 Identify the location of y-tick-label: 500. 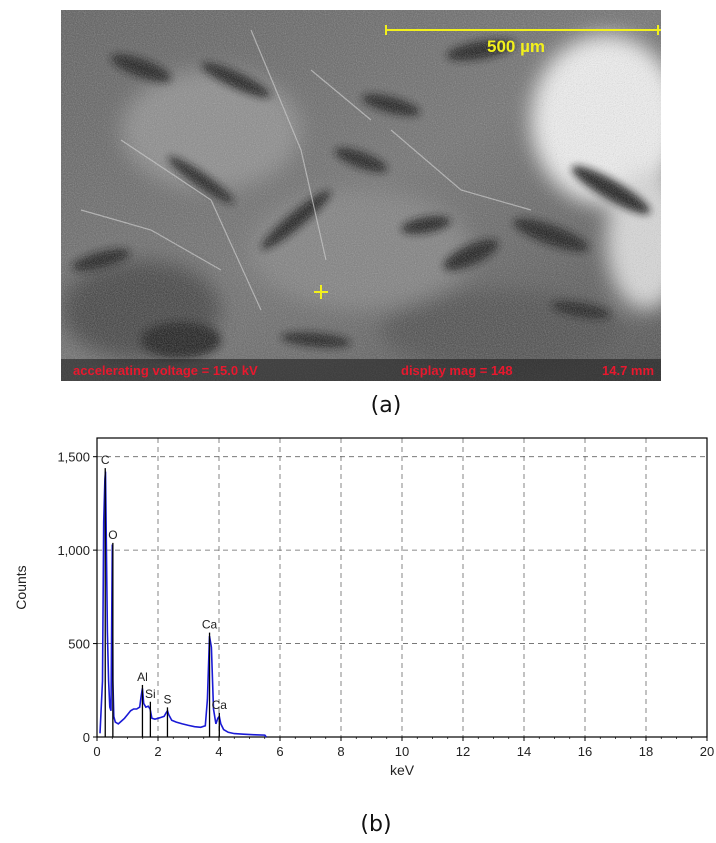
(79, 644).